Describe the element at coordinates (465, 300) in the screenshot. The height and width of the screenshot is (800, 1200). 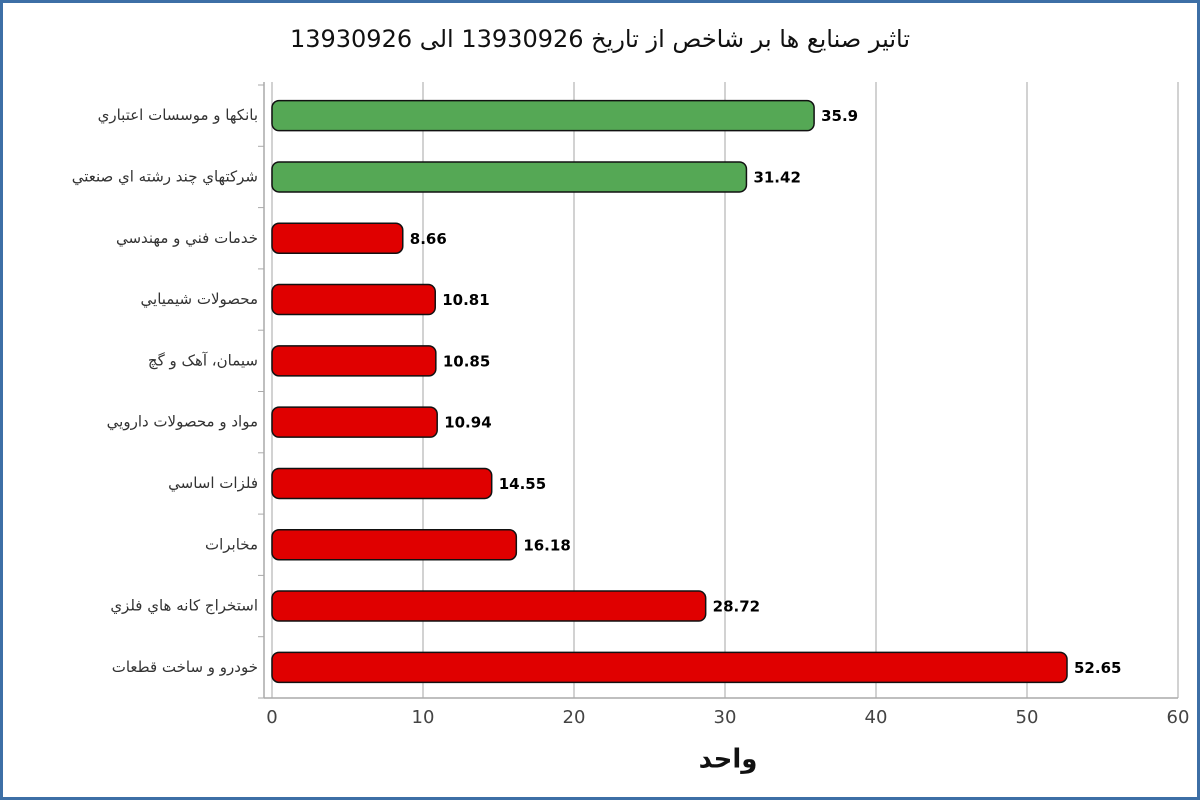
I see `value-label: 10.81` at that location.